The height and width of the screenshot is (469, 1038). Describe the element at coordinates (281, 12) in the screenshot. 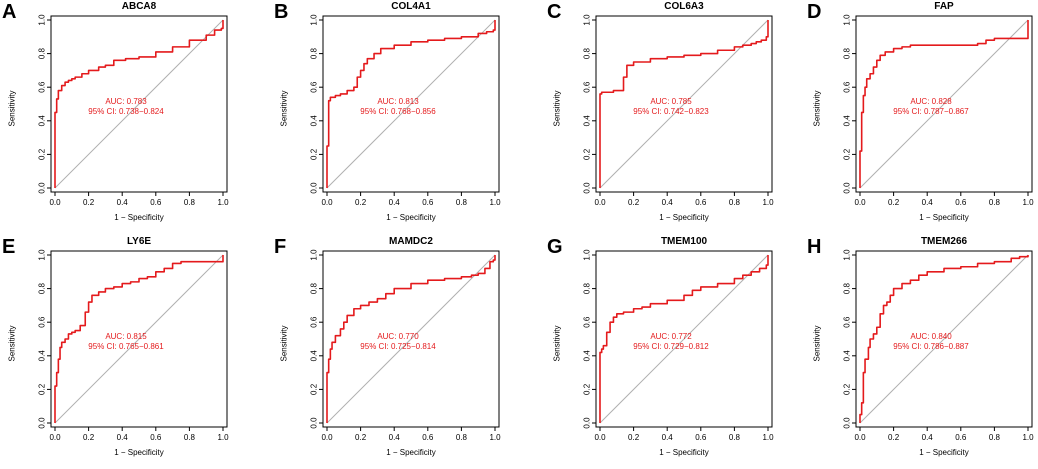

I see `panel-letter: B` at that location.